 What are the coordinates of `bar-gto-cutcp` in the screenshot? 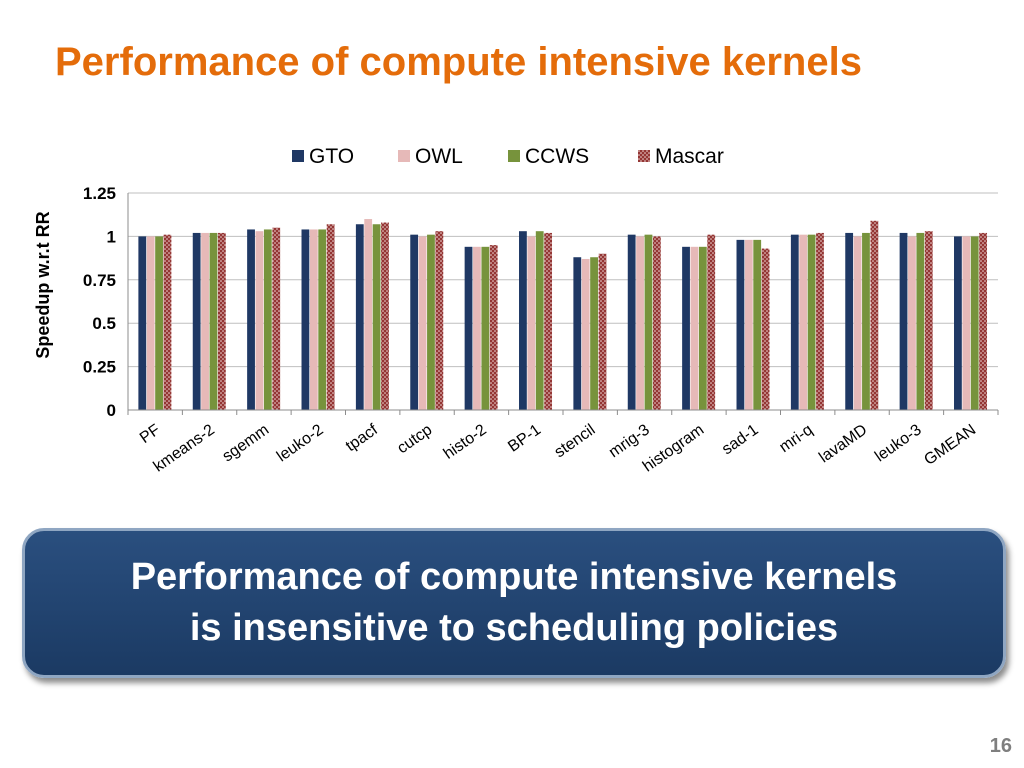 It's located at (414, 322).